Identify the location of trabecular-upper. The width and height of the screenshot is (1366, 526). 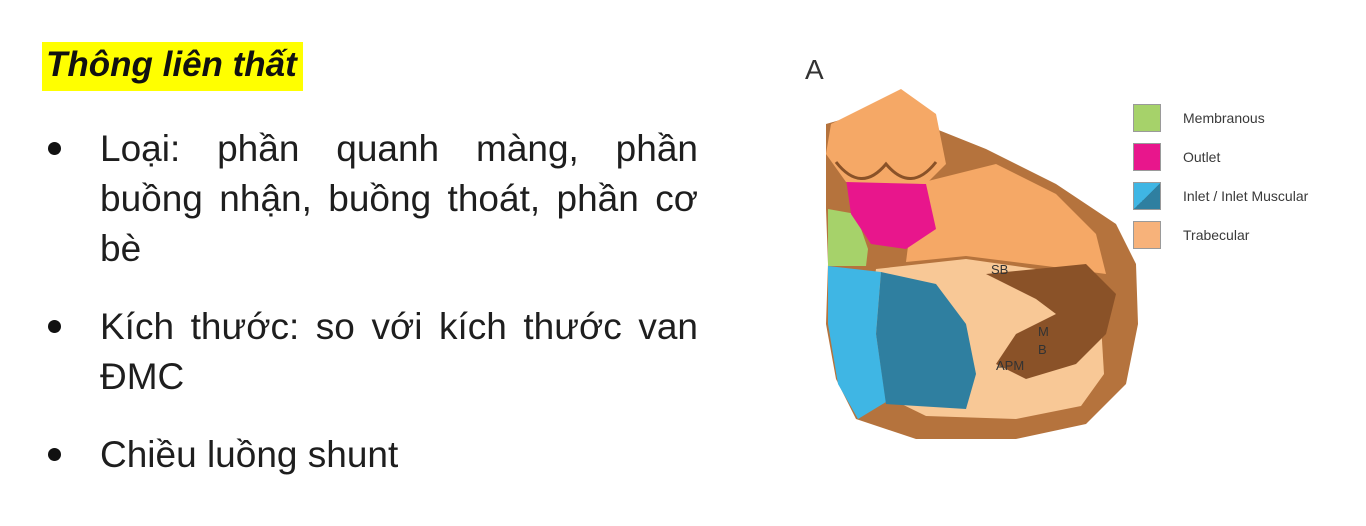
(1006, 219).